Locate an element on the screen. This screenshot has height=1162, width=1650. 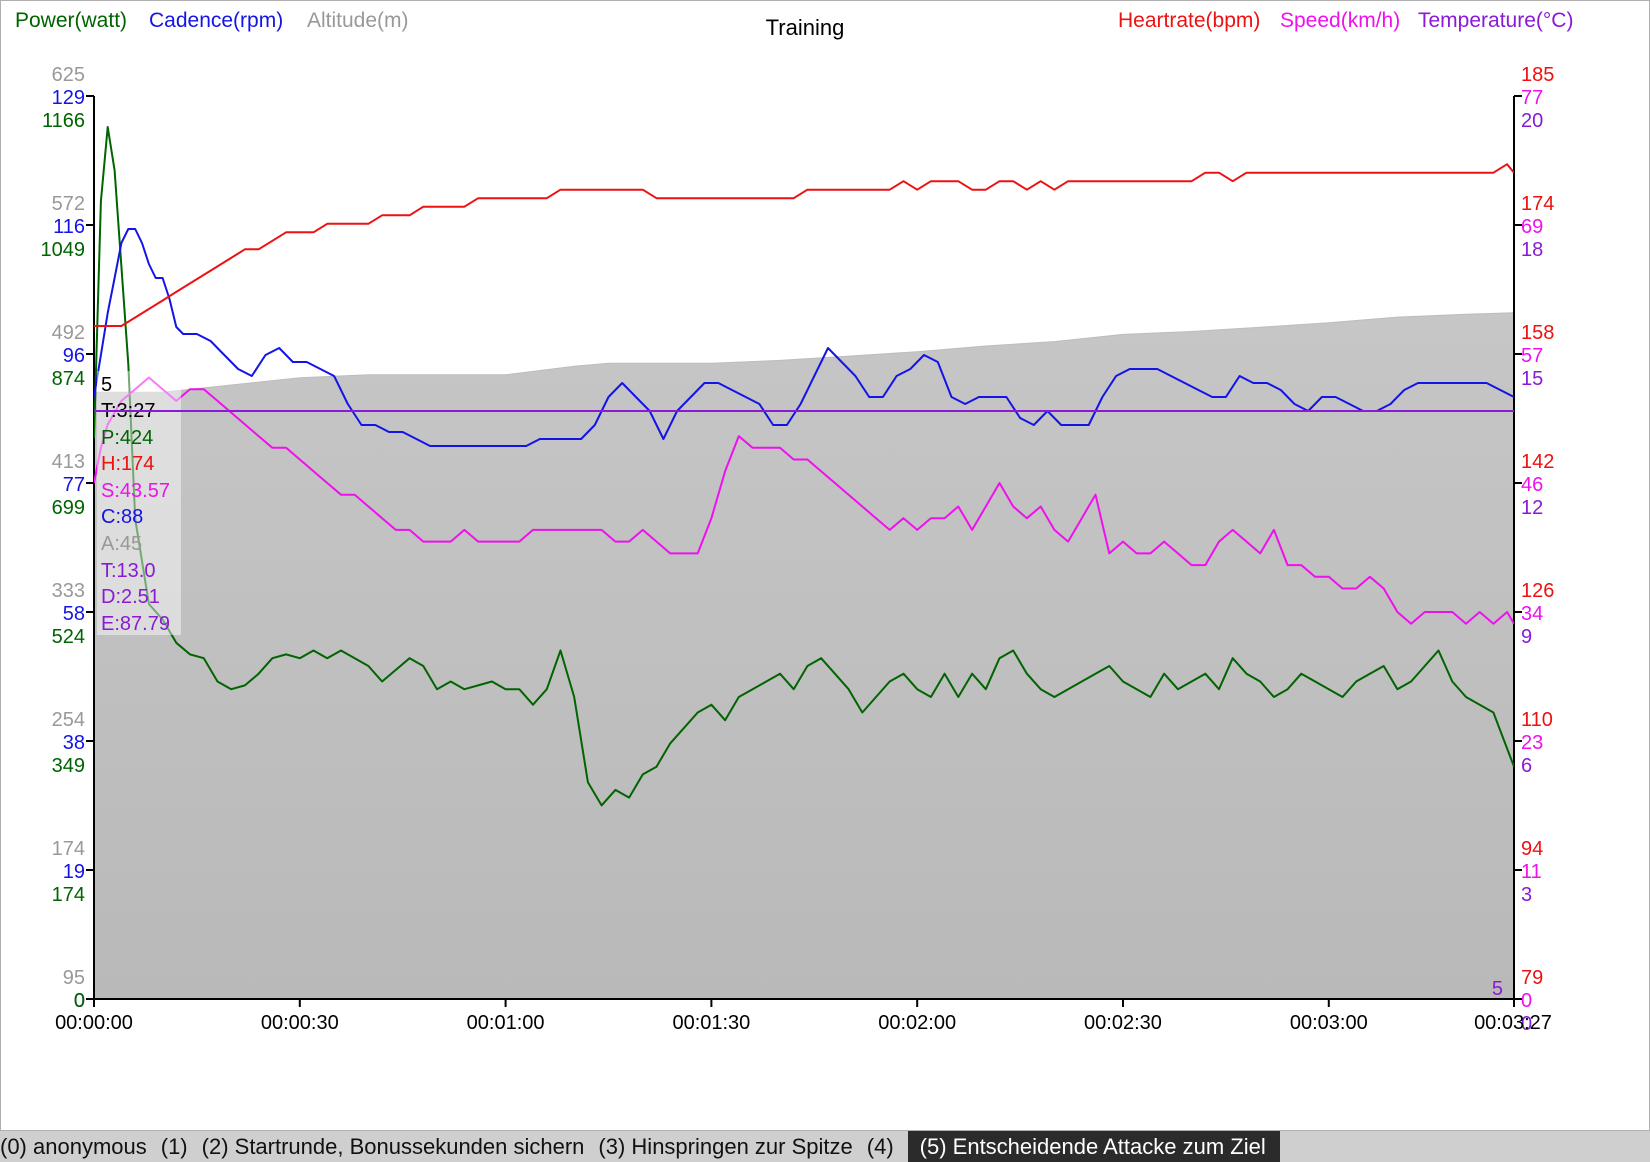
speed-tick-label: 23 is located at coordinates (1532, 743).